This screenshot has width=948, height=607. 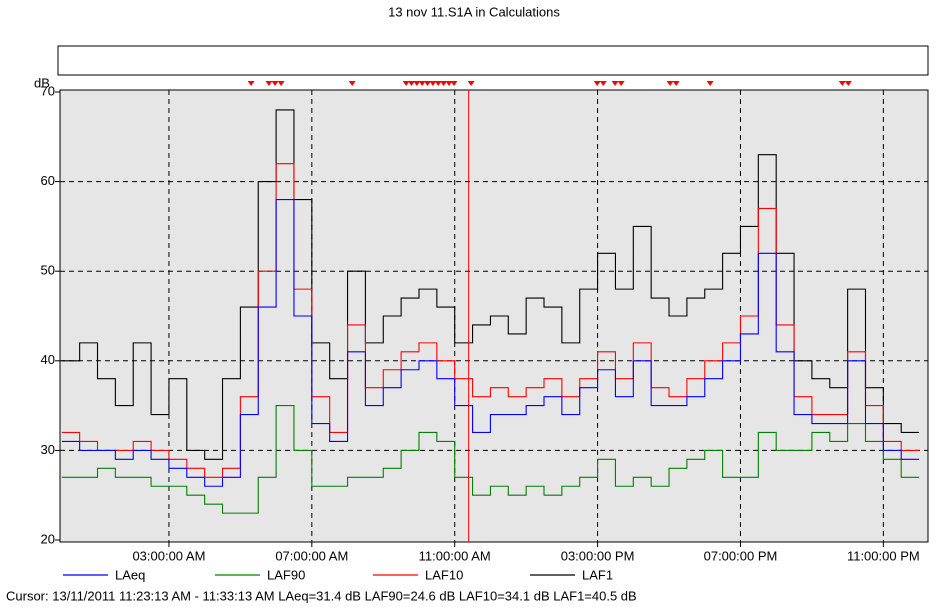 I want to click on chart-title: 13 nov 11.S1A in Calculations, so click(x=474, y=11).